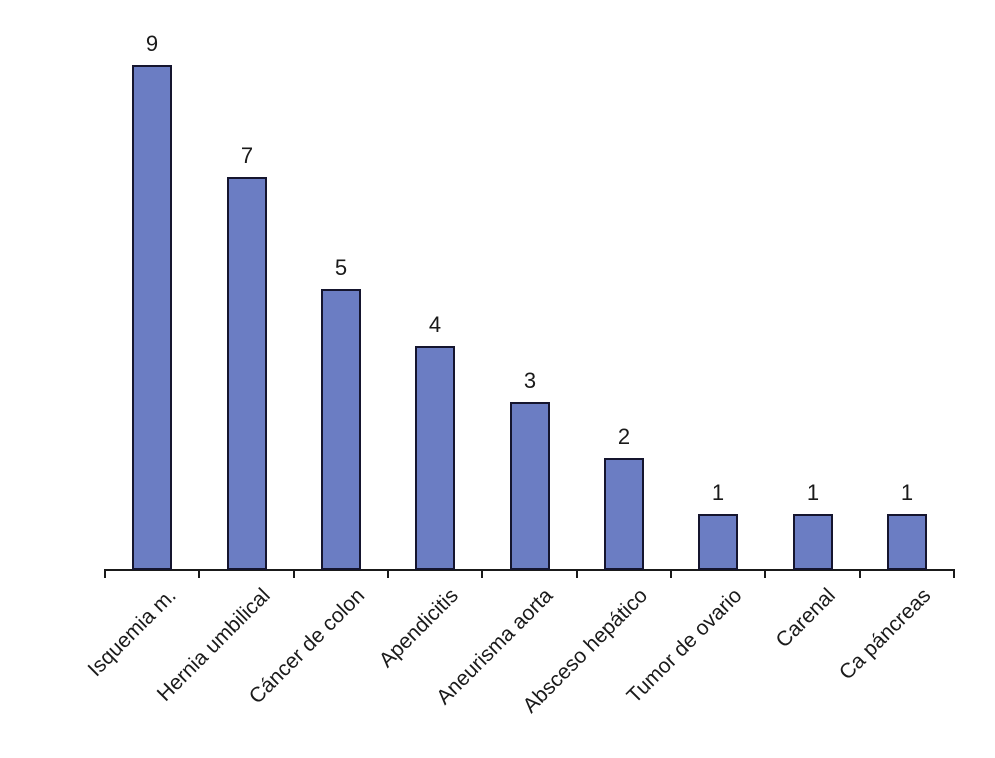 The width and height of the screenshot is (995, 758). Describe the element at coordinates (624, 436) in the screenshot. I see `bar-value-label: 2` at that location.